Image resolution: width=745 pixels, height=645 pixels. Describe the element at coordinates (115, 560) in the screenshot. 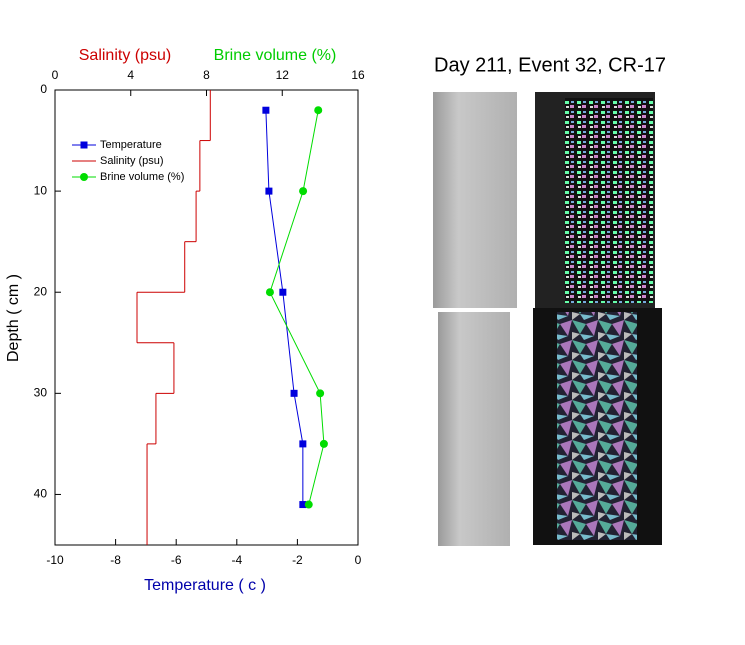

I see `x-tick-label: -8` at that location.